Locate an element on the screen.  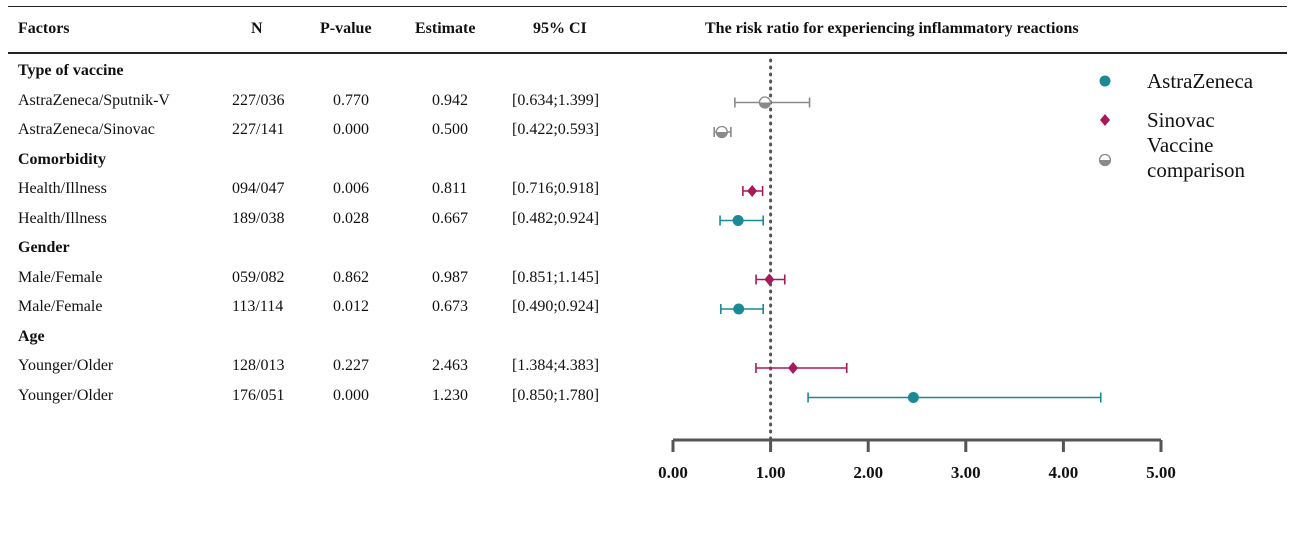
x-tick-label: 2.00 is located at coordinates (868, 472).